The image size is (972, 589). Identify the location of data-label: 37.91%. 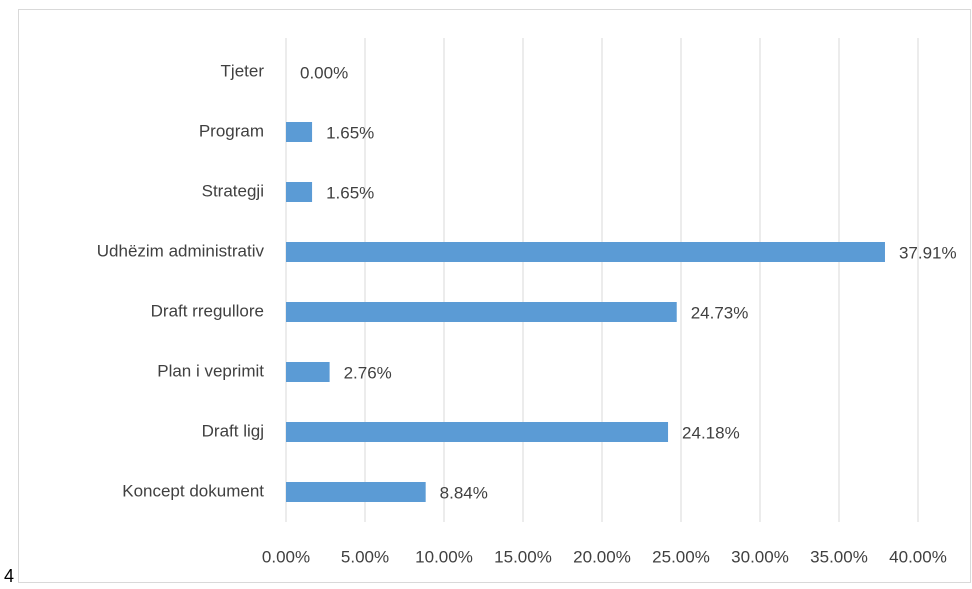
(928, 252).